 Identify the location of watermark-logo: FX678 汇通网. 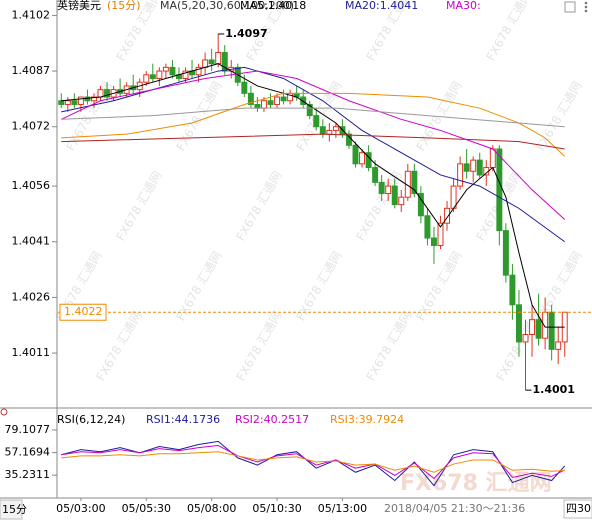
(476, 483).